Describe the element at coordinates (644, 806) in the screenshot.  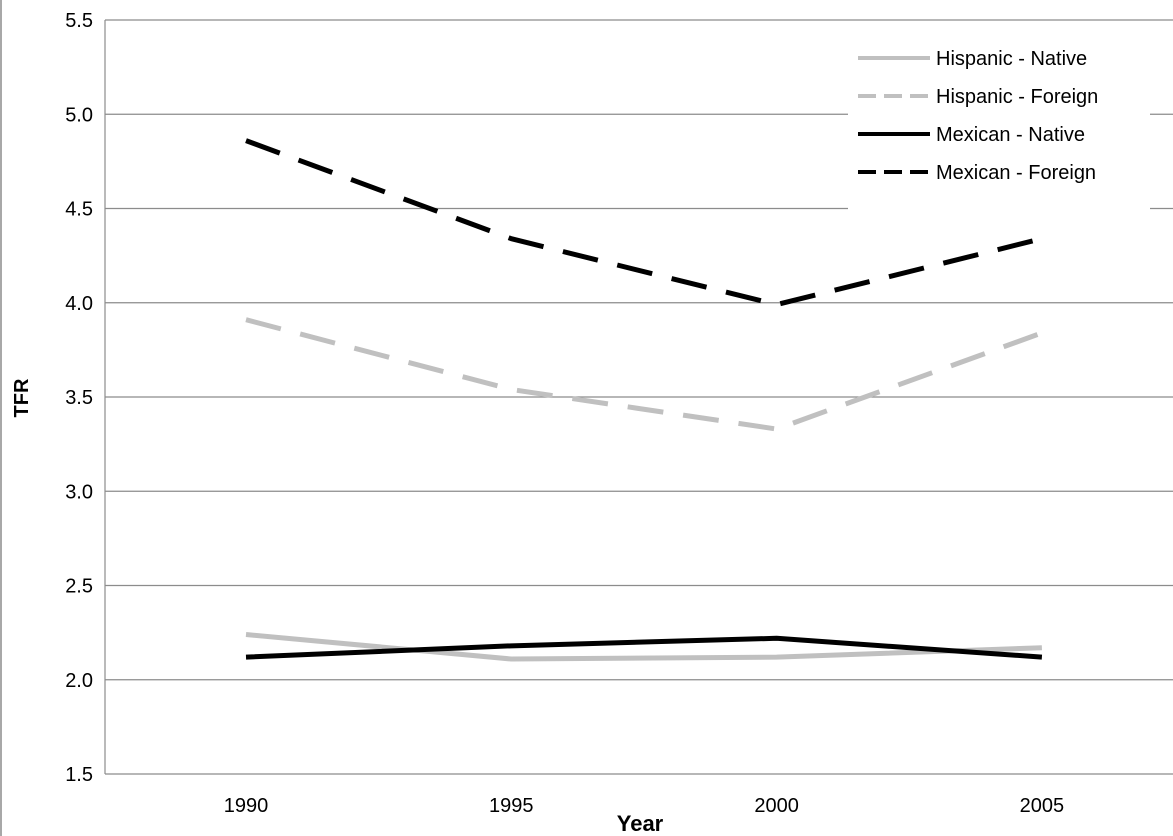
I see `x-axis-ticks: 1990 1995 2000 2005` at that location.